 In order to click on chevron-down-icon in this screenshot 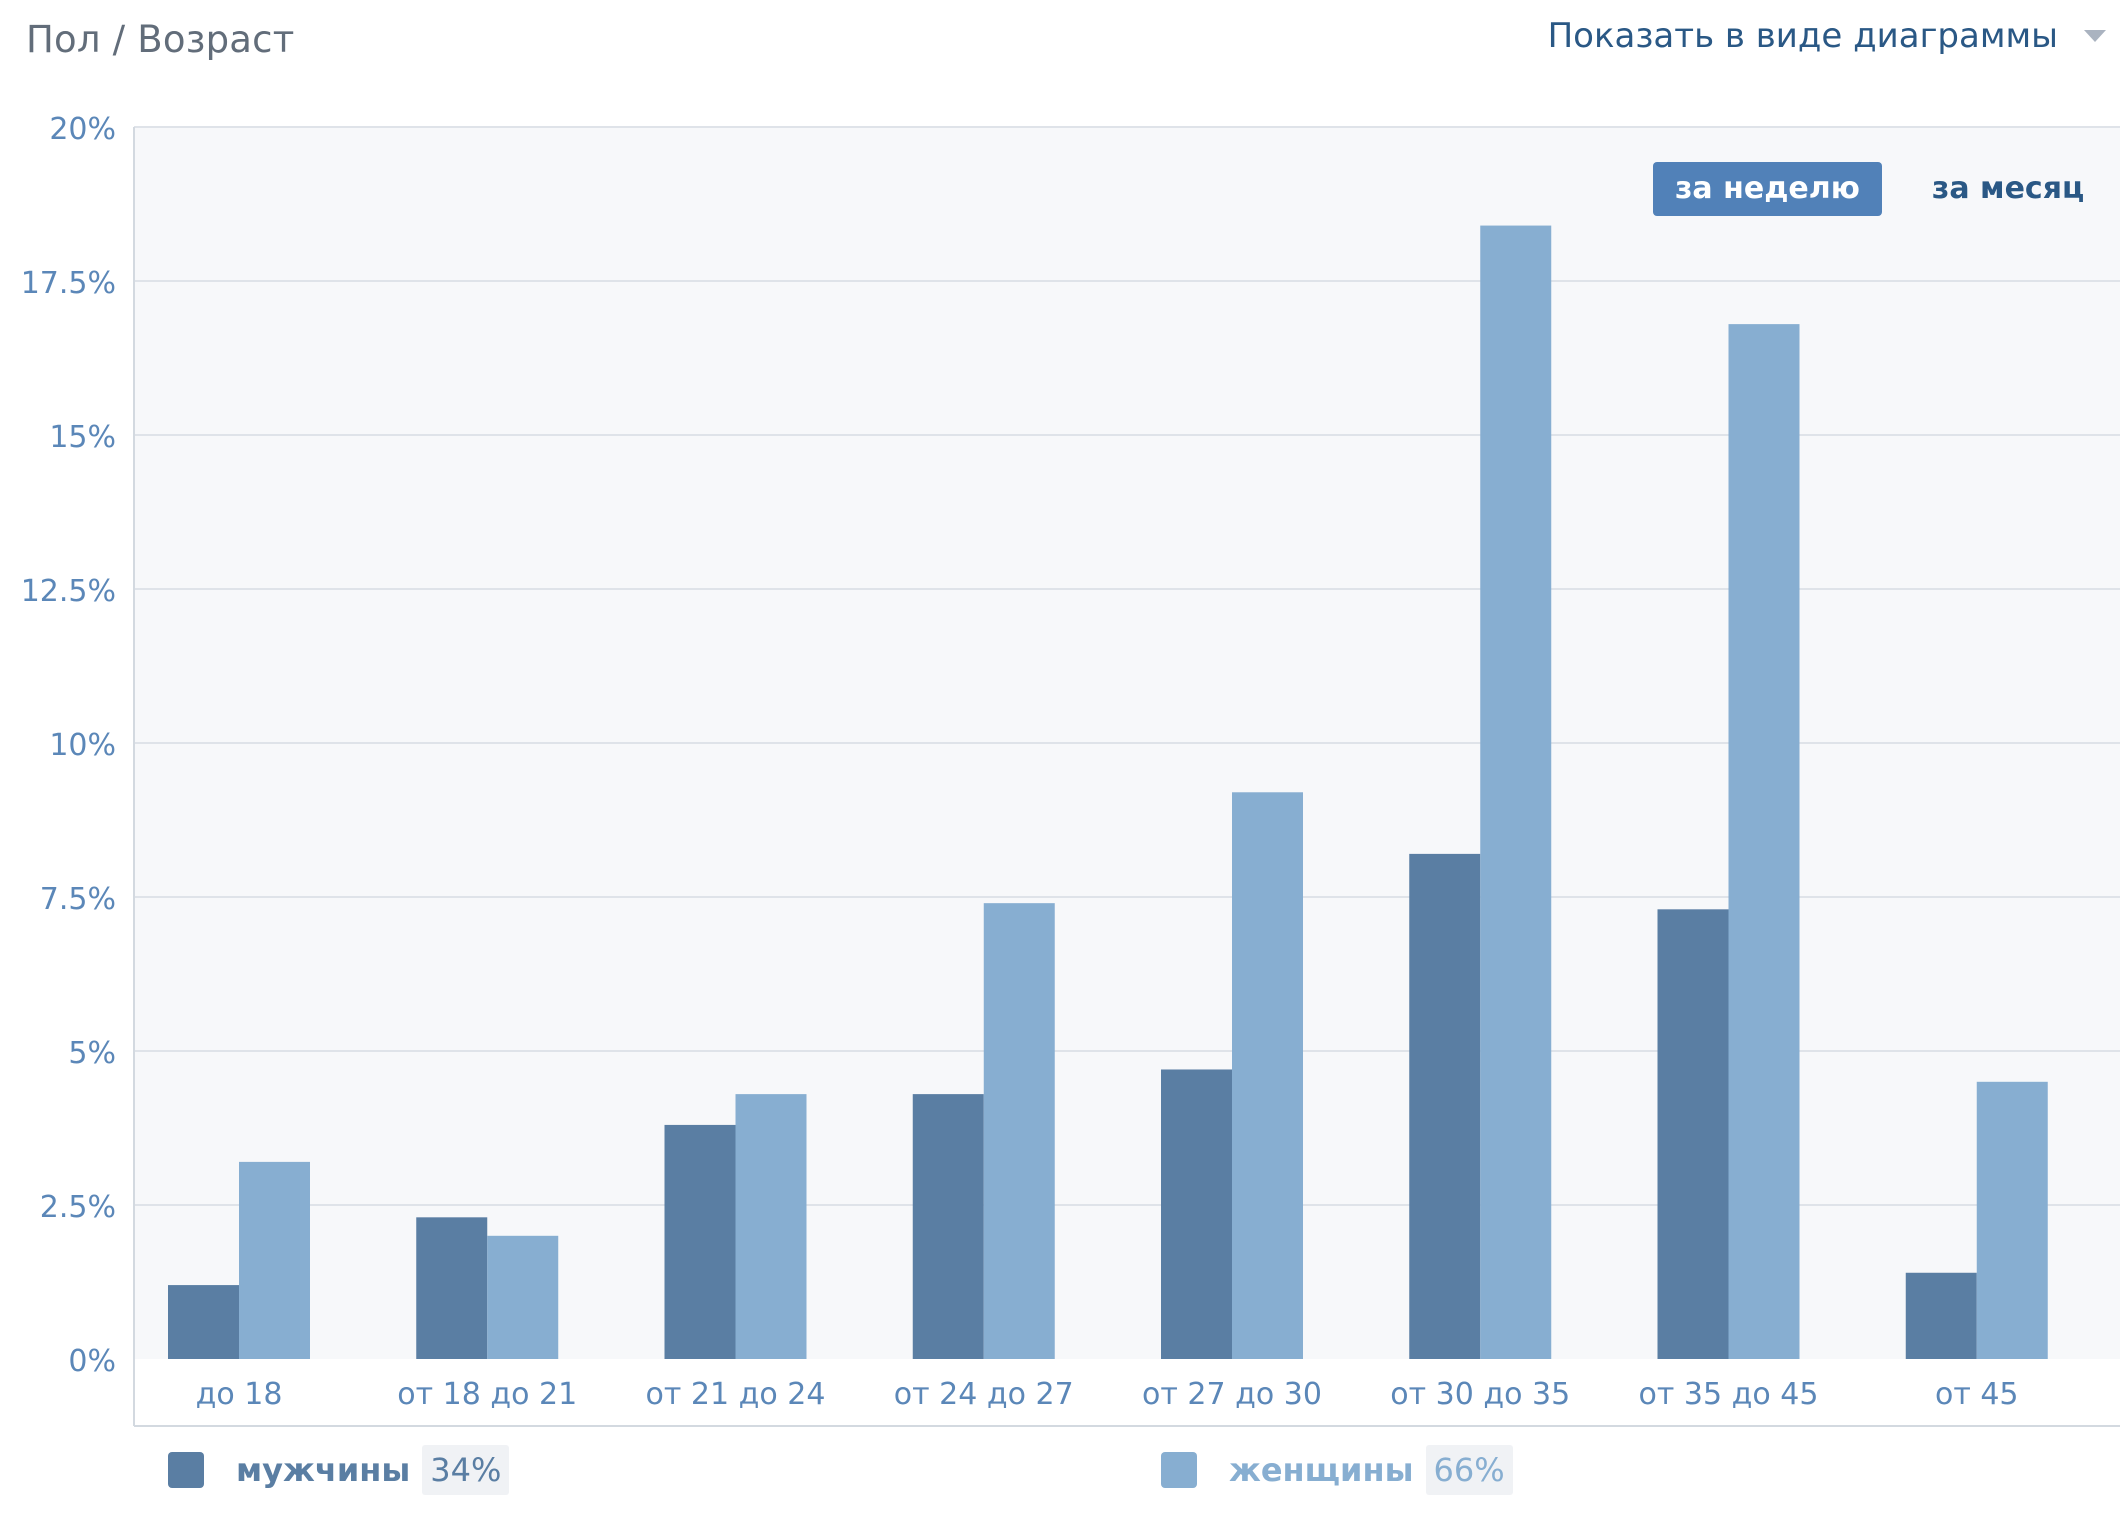, I will do `click(2095, 36)`.